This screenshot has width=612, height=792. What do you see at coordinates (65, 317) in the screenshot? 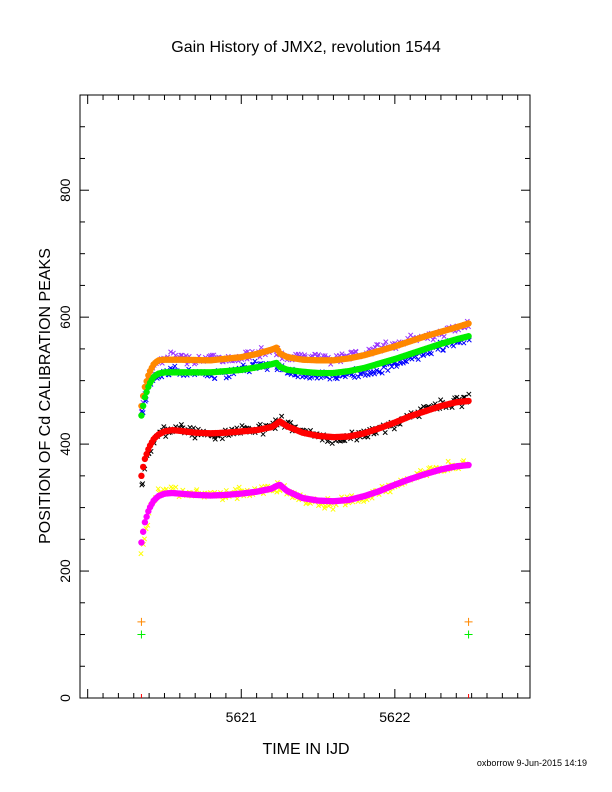
I see `y-tick-label: 600` at bounding box center [65, 317].